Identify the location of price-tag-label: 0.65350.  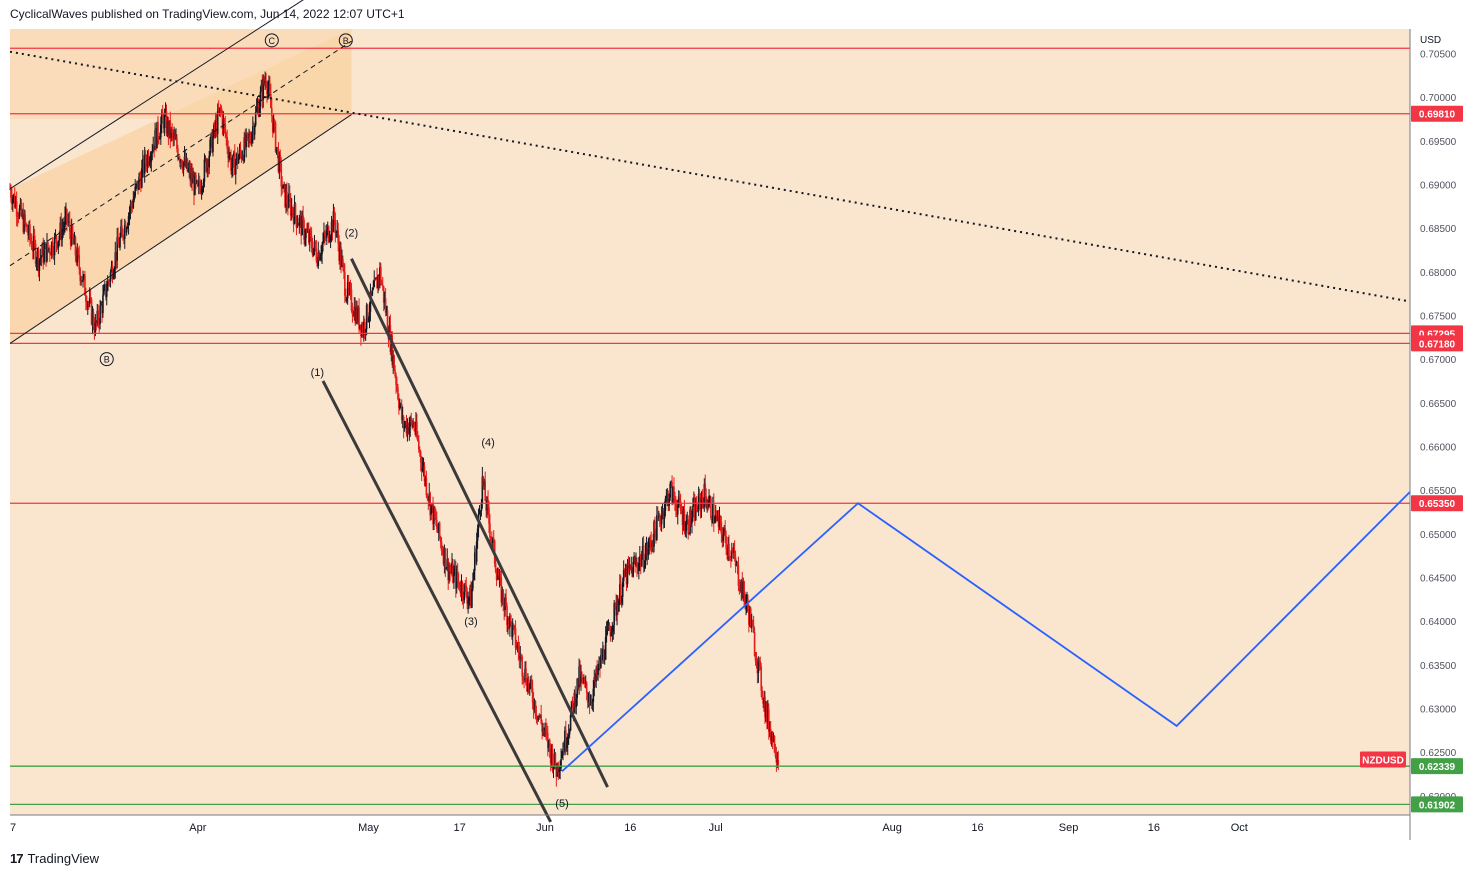
(1437, 504).